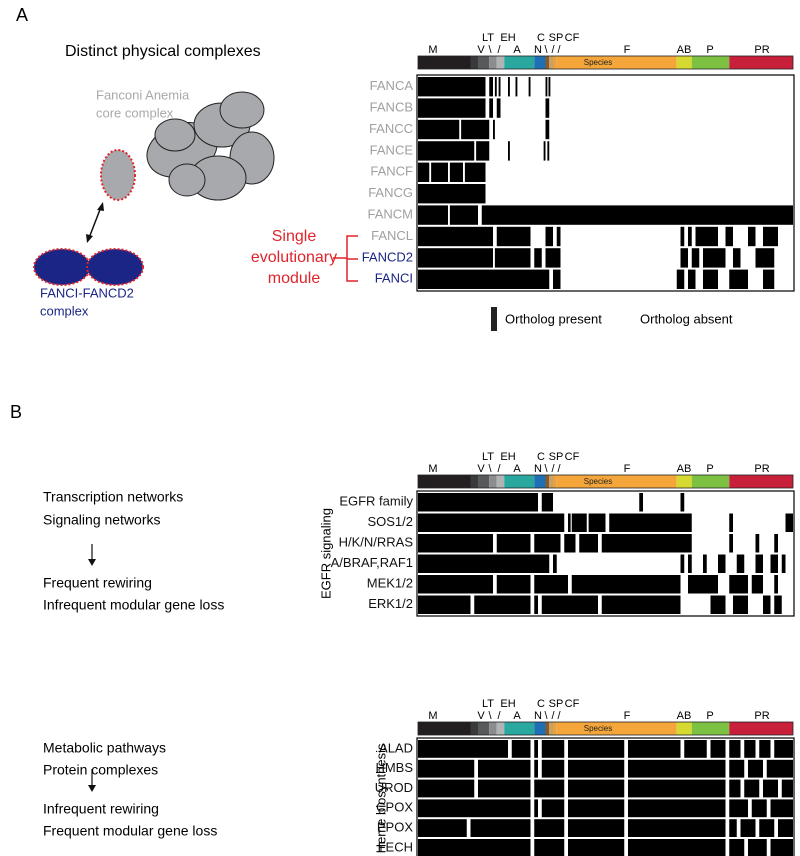 The height and width of the screenshot is (856, 800). What do you see at coordinates (556, 457) in the screenshot?
I see `clade-label: SP` at bounding box center [556, 457].